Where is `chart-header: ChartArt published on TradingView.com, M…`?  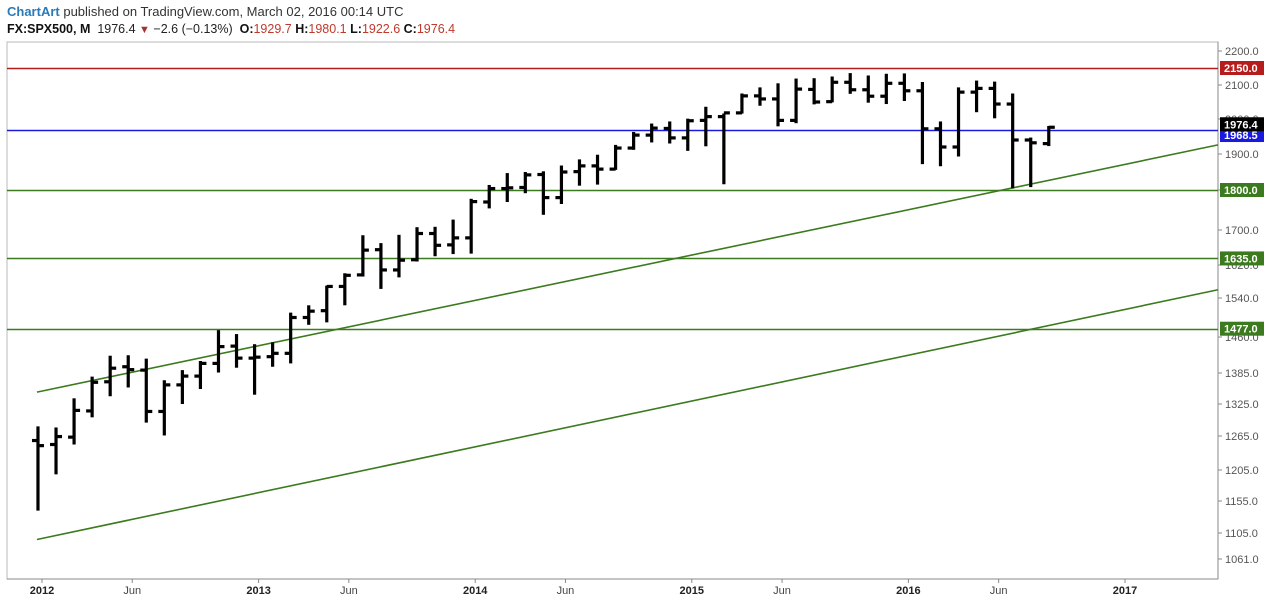
chart-header: ChartArt published on TradingView.com, M… is located at coordinates (635, 21).